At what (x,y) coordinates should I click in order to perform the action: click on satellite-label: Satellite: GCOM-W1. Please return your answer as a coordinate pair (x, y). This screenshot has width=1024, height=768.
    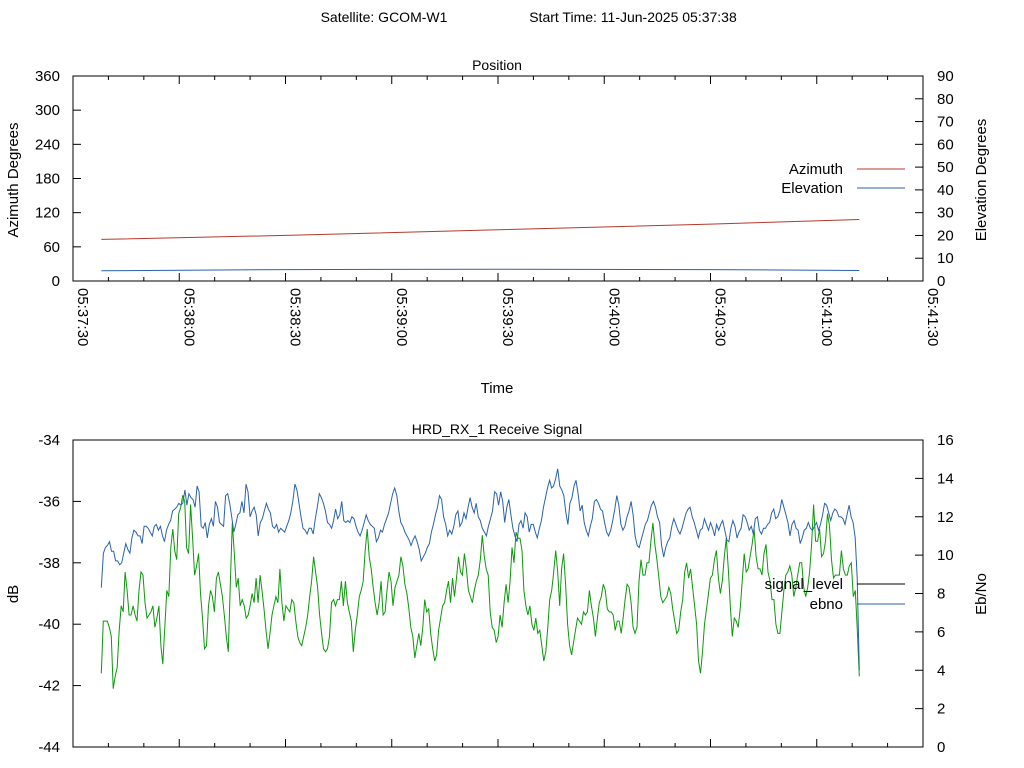
    Looking at the image, I should click on (384, 17).